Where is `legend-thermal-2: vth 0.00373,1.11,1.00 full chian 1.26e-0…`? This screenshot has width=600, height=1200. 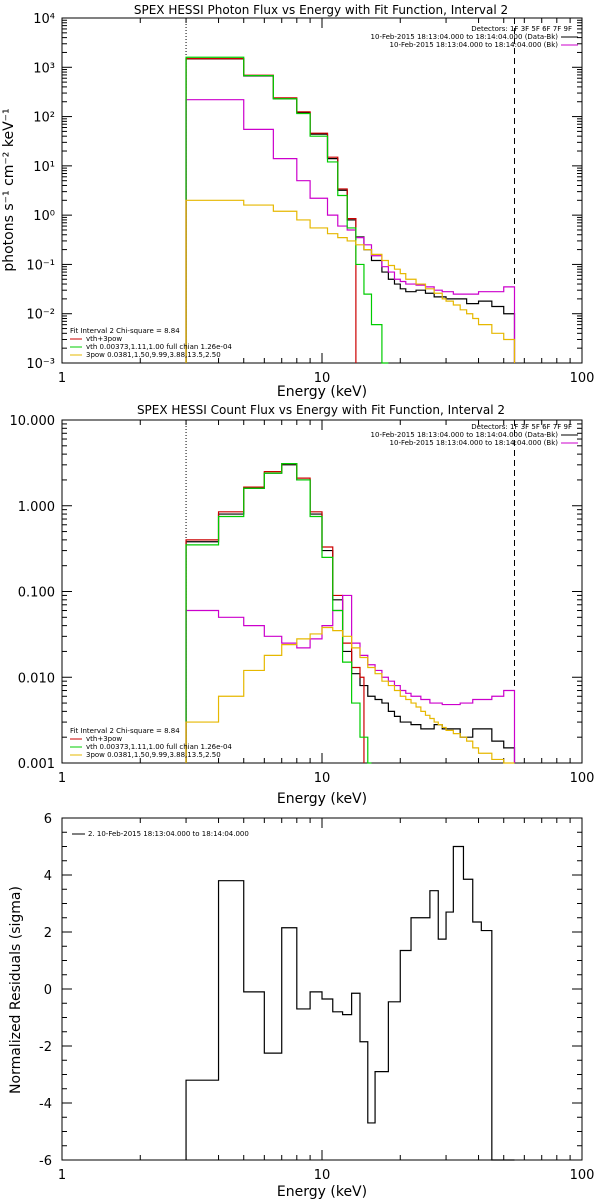 legend-thermal-2: vth 0.00373,1.11,1.00 full chian 1.26e-0… is located at coordinates (159, 747).